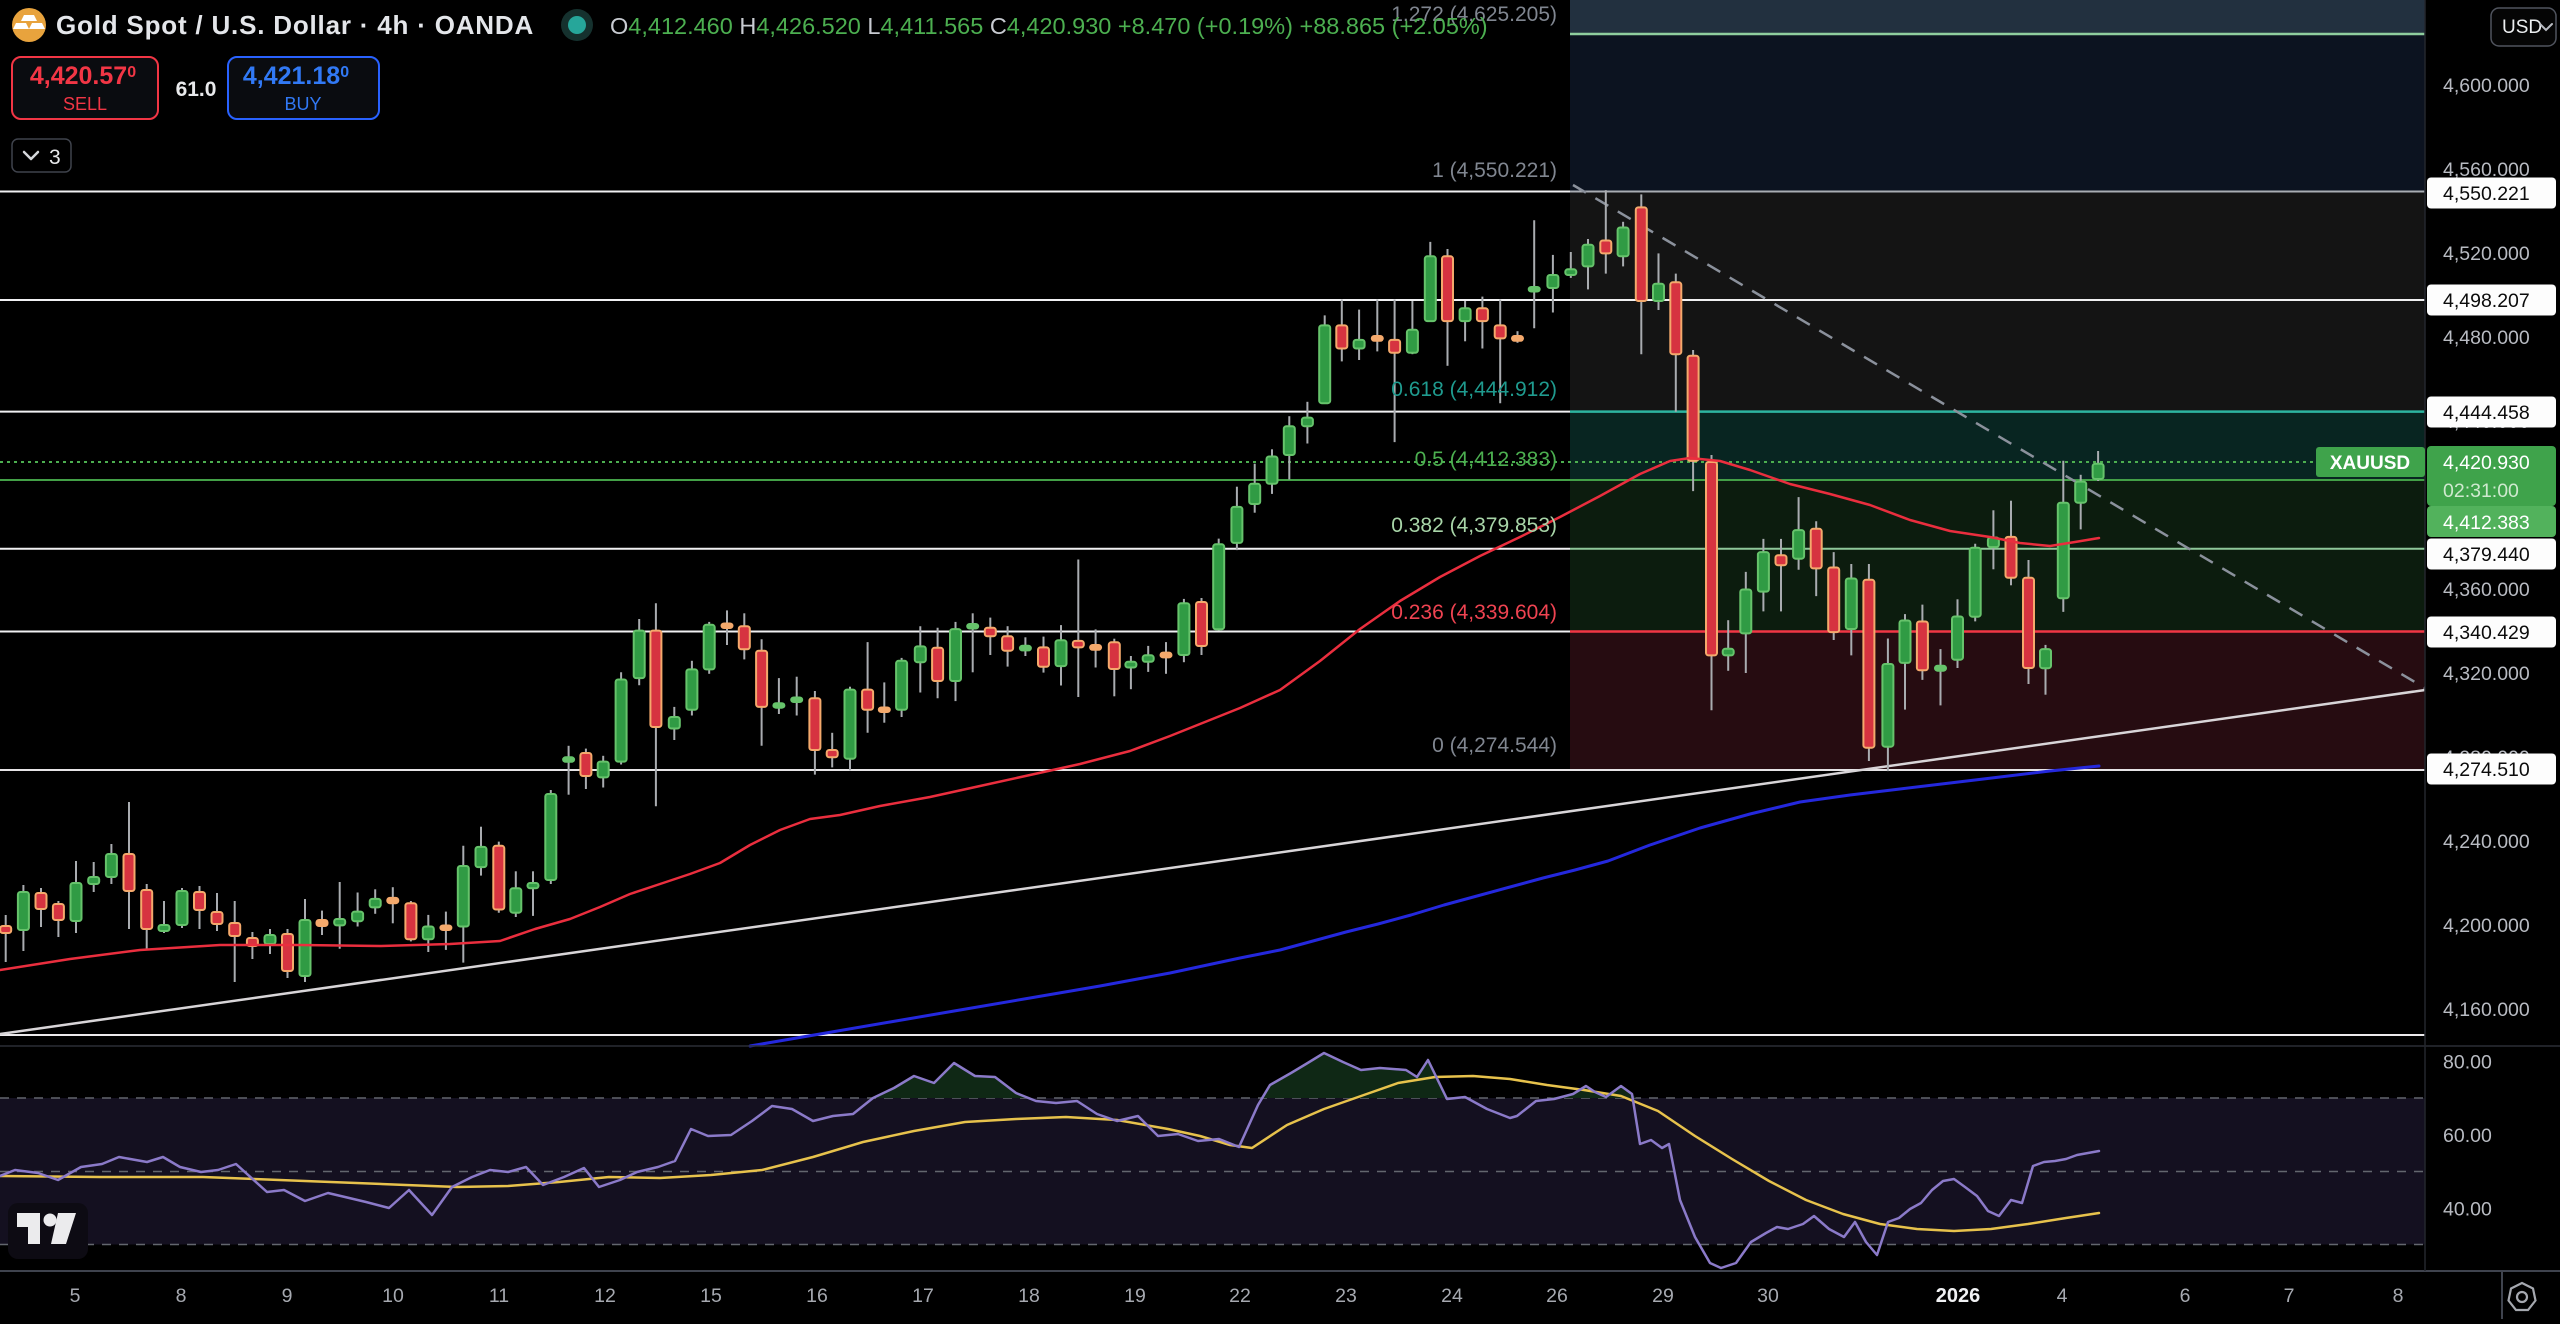 The width and height of the screenshot is (2560, 1324). I want to click on svg-text:Gold Spot / U.S. Dollar · 4h ·: Gold Spot / U.S. Dollar · 4h · OANDA, so click(295, 25).